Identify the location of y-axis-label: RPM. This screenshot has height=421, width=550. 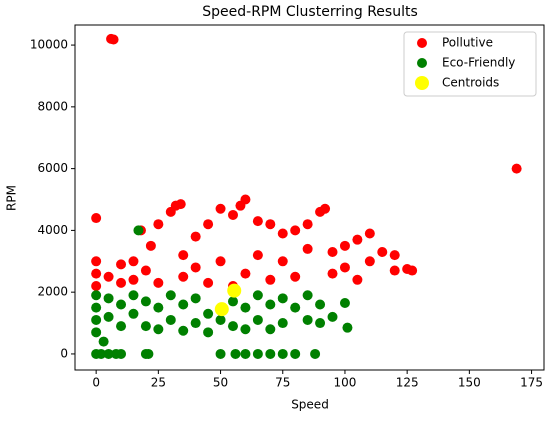
(12, 198).